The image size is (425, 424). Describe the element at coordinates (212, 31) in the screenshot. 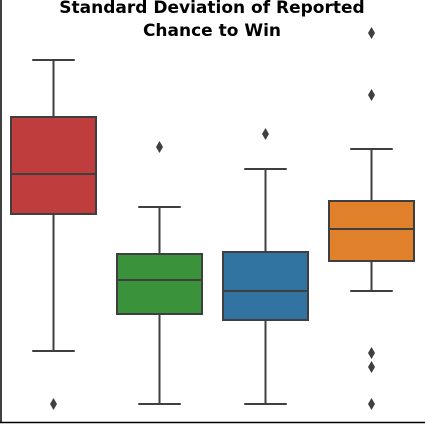

I see `chart-title: Chance to Win` at that location.